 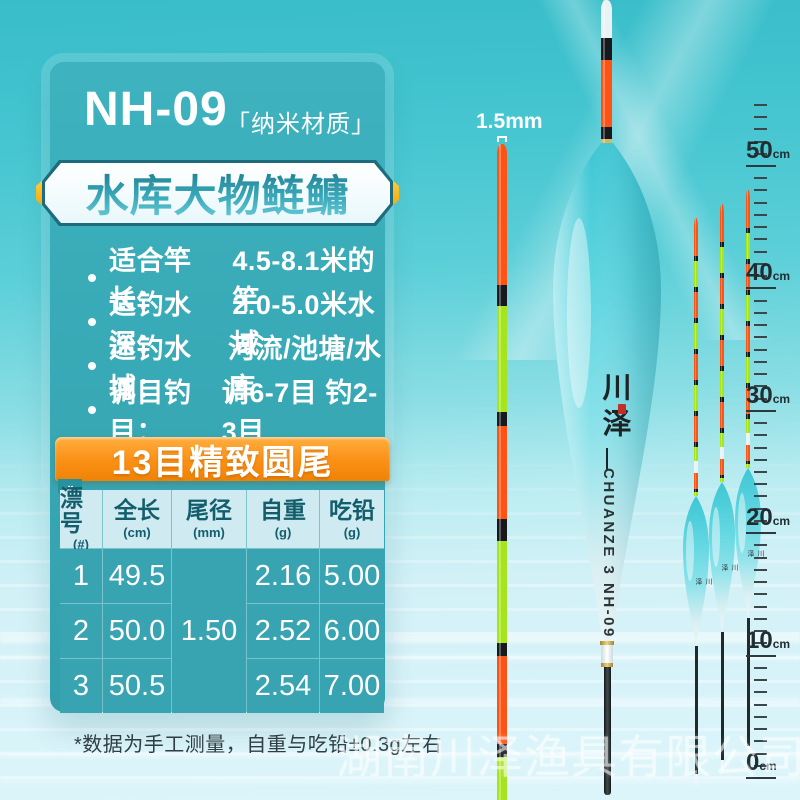 What do you see at coordinates (622, 409) in the screenshot?
I see `brand-seal-icon` at bounding box center [622, 409].